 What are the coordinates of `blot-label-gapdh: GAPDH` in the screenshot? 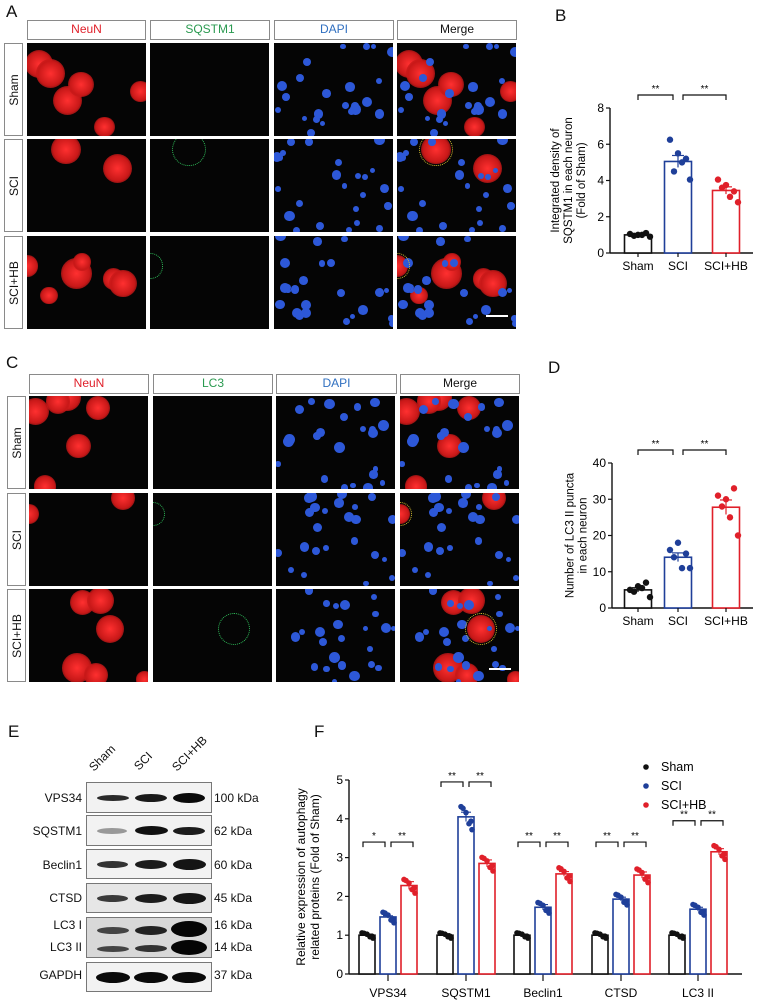 It's located at (60, 975).